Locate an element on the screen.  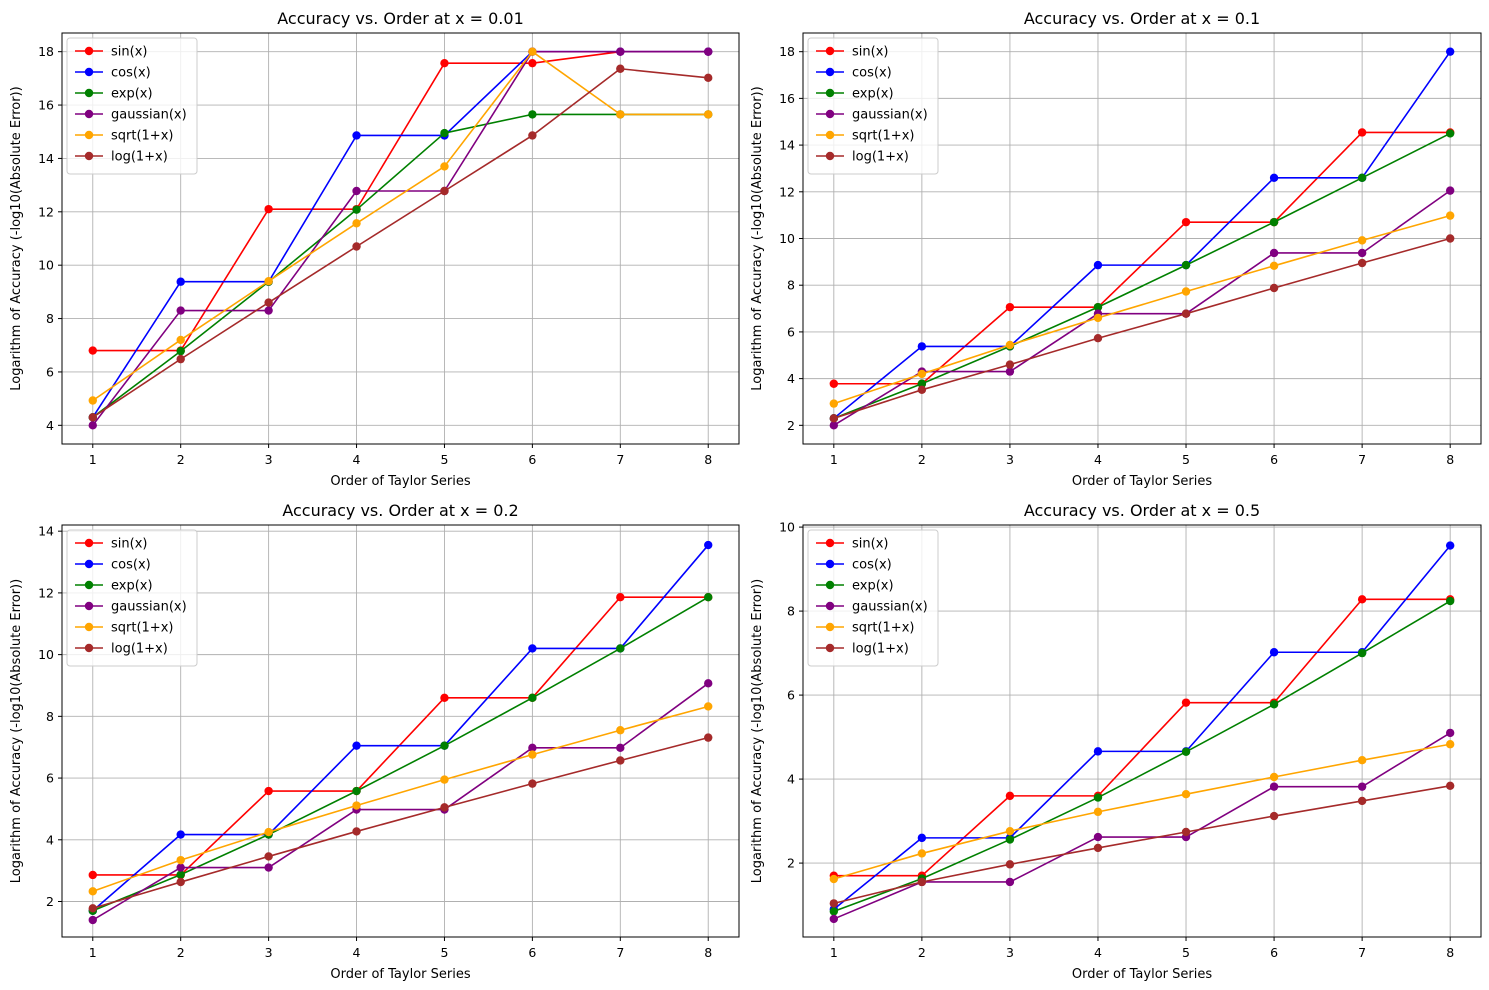
series-line-gaussian-x is located at coordinates (400, 801).